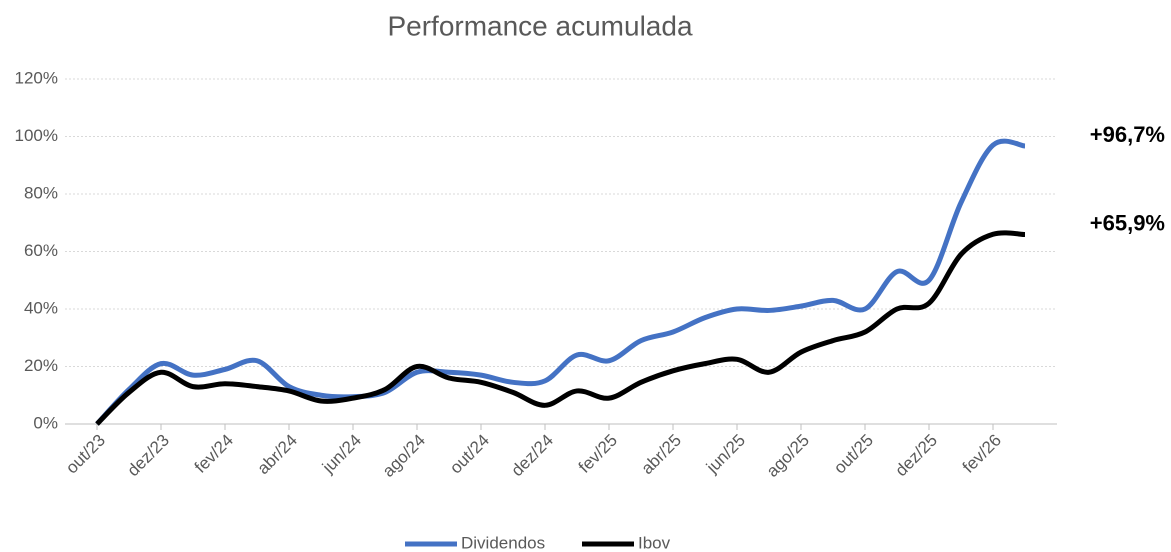  Describe the element at coordinates (532, 456) in the screenshot. I see `x-tick-label: dez/24` at that location.